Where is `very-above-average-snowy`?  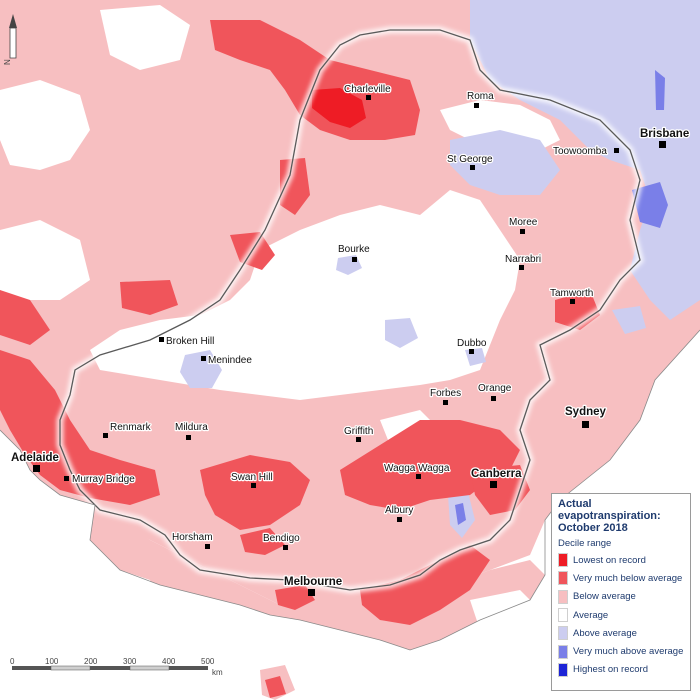 very-above-average-snowy is located at coordinates (460, 514).